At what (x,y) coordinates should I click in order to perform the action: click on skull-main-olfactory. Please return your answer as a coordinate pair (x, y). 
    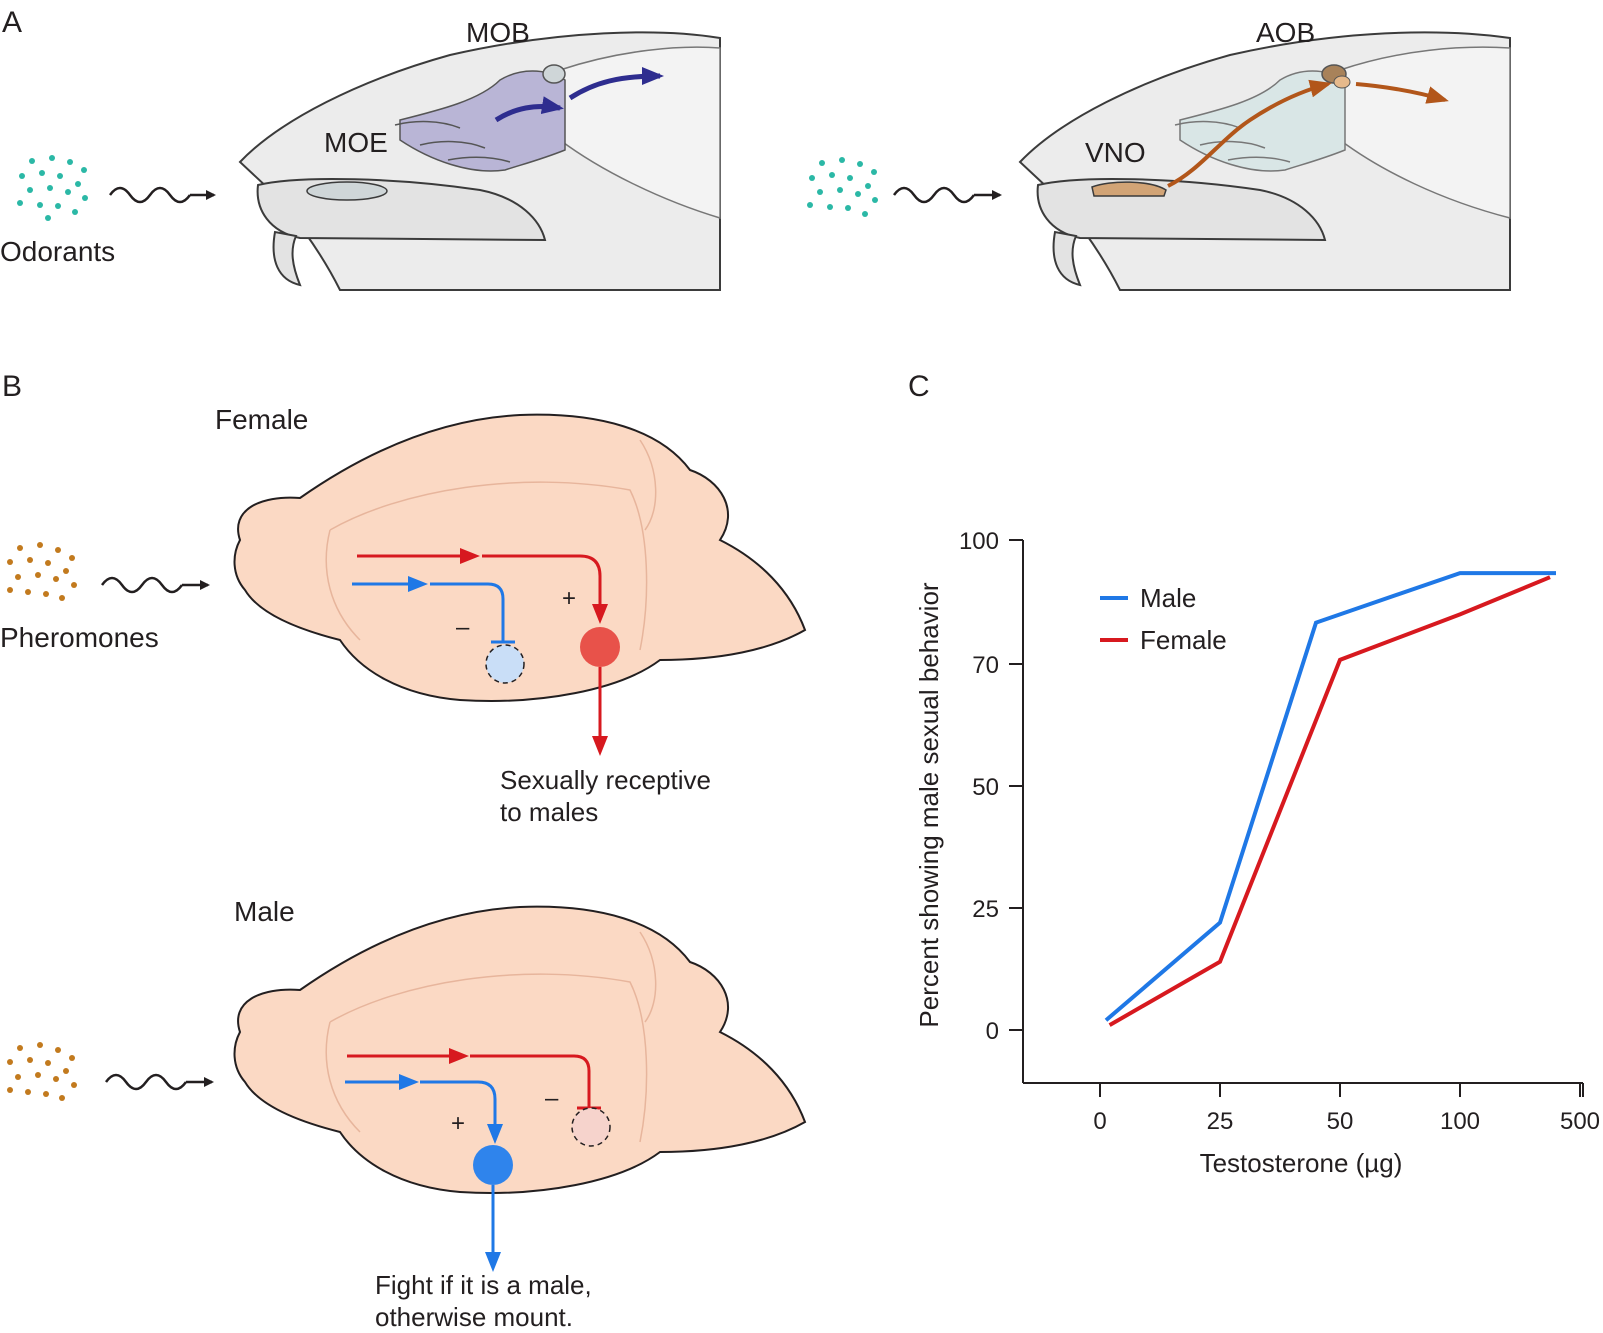
    Looking at the image, I should click on (479, 161).